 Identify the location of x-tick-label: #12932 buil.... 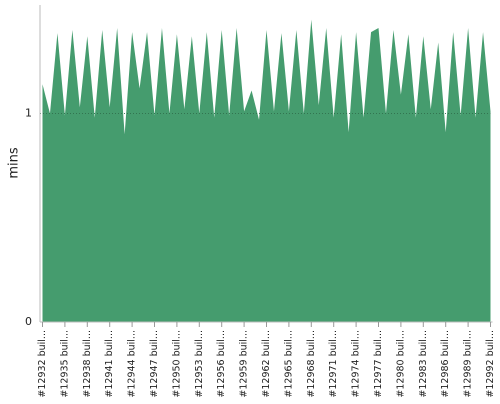
(42, 364).